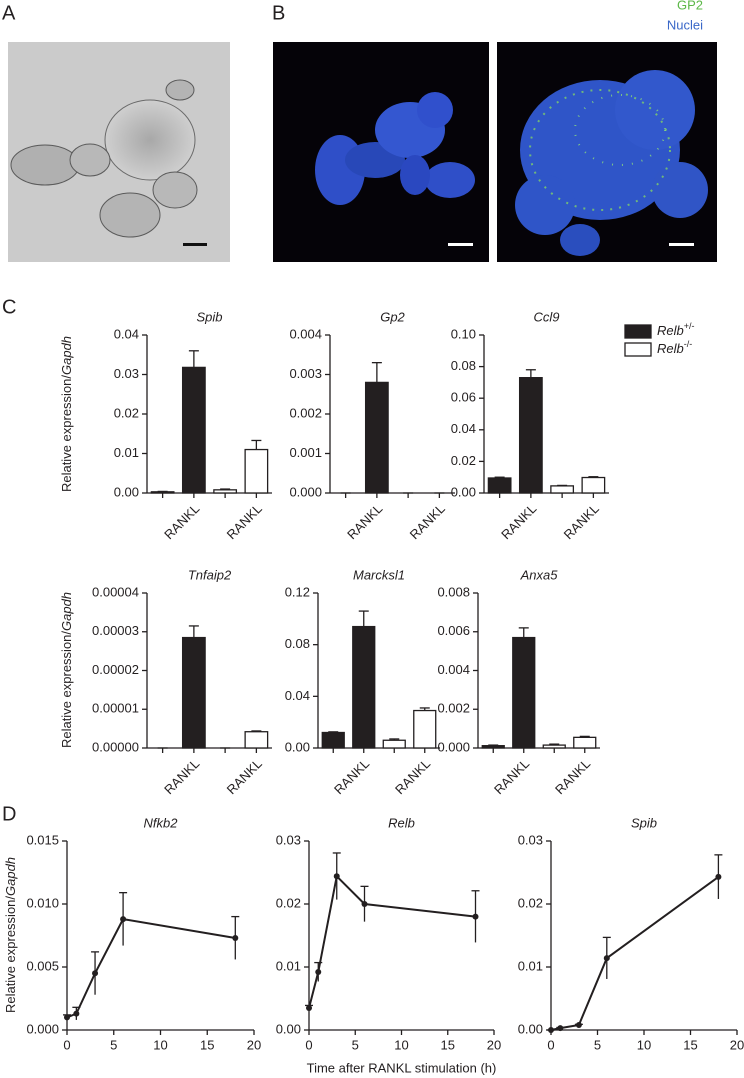  Describe the element at coordinates (305, 452) in the screenshot. I see `y-tick-label: 0.001` at that location.